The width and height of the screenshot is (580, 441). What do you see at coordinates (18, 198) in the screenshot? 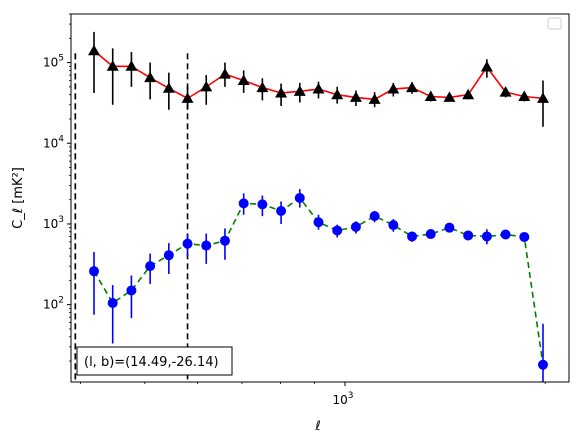
I see `y-axis-label: C_ℓ [mK²]` at bounding box center [18, 198].